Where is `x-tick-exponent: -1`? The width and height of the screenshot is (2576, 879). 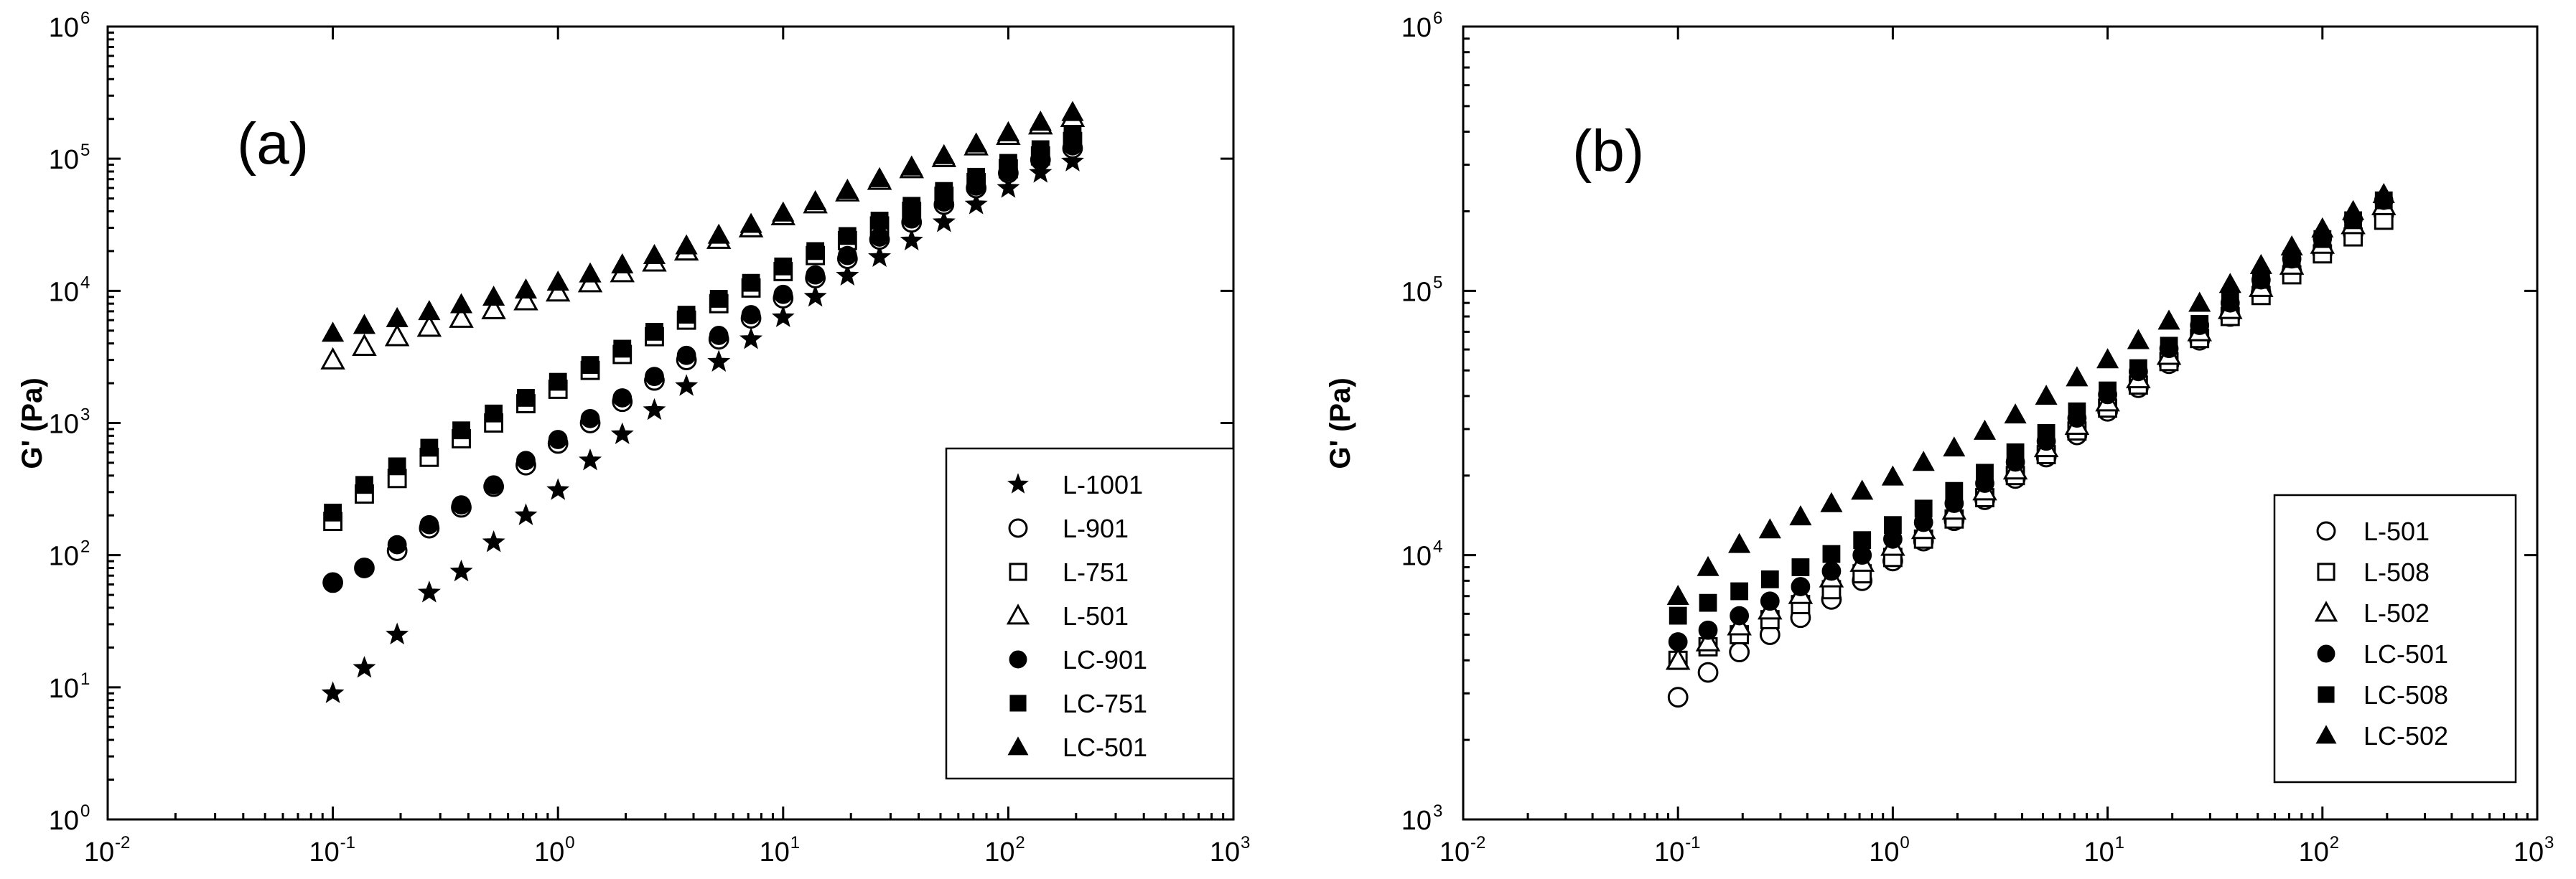 x-tick-exponent: -1 is located at coordinates (347, 843).